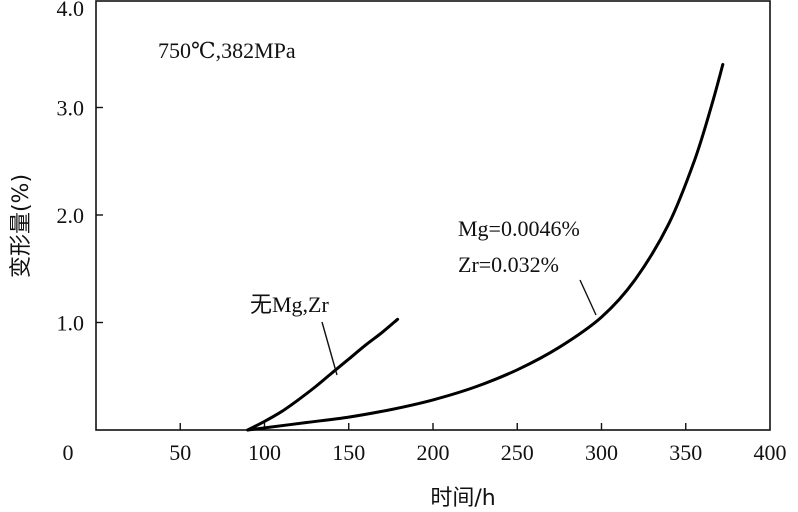 This screenshot has width=798, height=512. What do you see at coordinates (459, 327) in the screenshot?
I see `annotation-leaders` at bounding box center [459, 327].